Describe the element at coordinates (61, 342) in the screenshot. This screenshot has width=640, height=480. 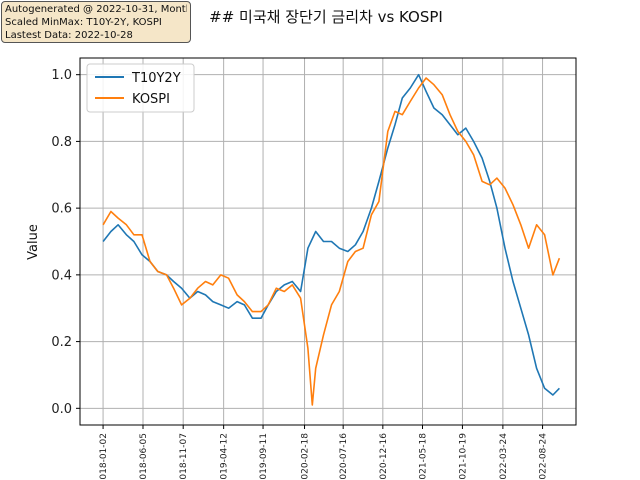
I see `y-tick-label: 0.2` at that location.